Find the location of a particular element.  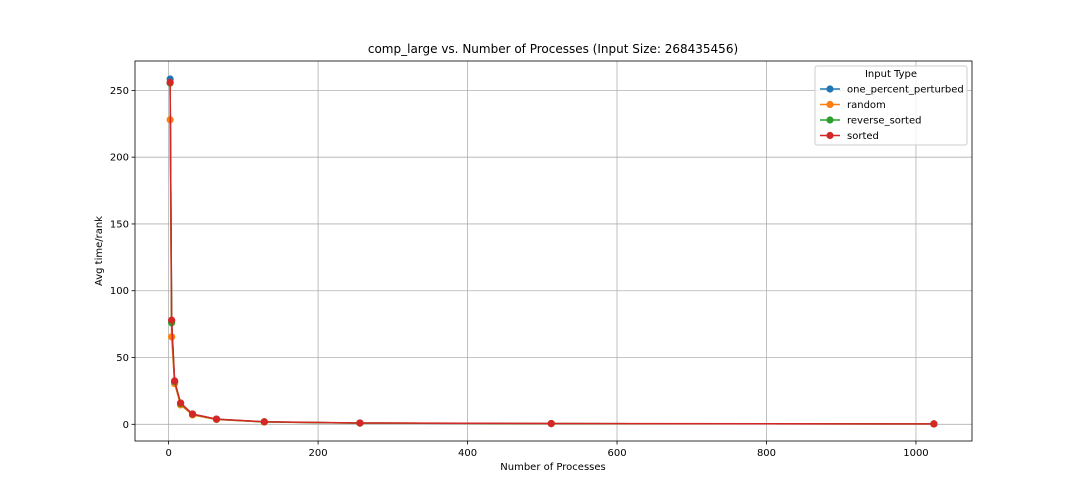

x-tick-label: 400 is located at coordinates (467, 453).